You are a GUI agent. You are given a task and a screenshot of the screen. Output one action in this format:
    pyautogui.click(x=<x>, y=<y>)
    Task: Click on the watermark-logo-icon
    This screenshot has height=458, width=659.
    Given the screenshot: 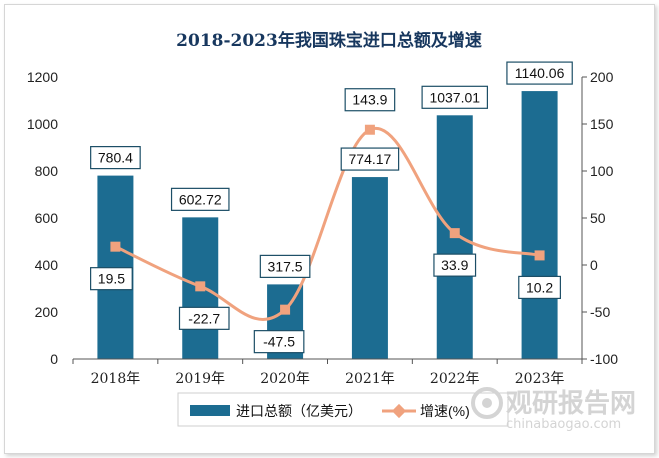 What is the action you would take?
    pyautogui.click(x=487, y=403)
    